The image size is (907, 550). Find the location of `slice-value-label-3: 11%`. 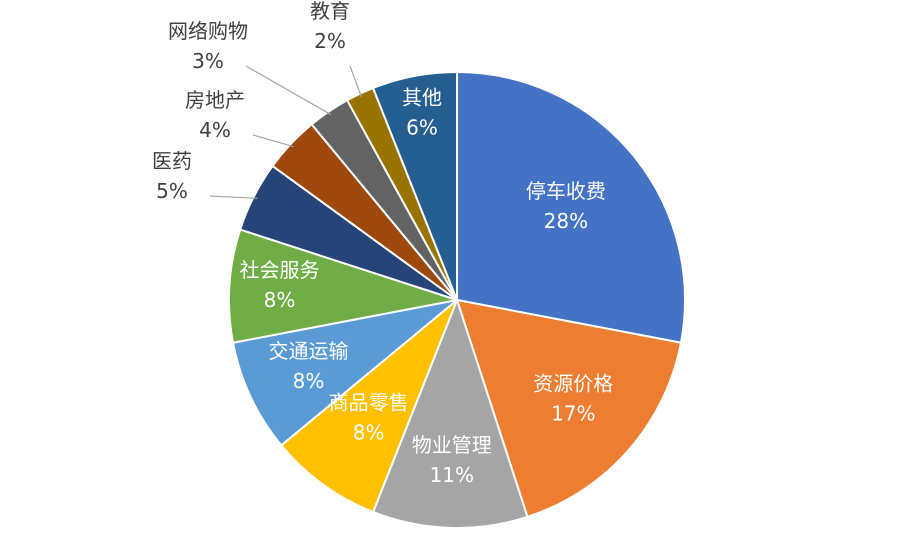

slice-value-label-3: 11% is located at coordinates (452, 475).